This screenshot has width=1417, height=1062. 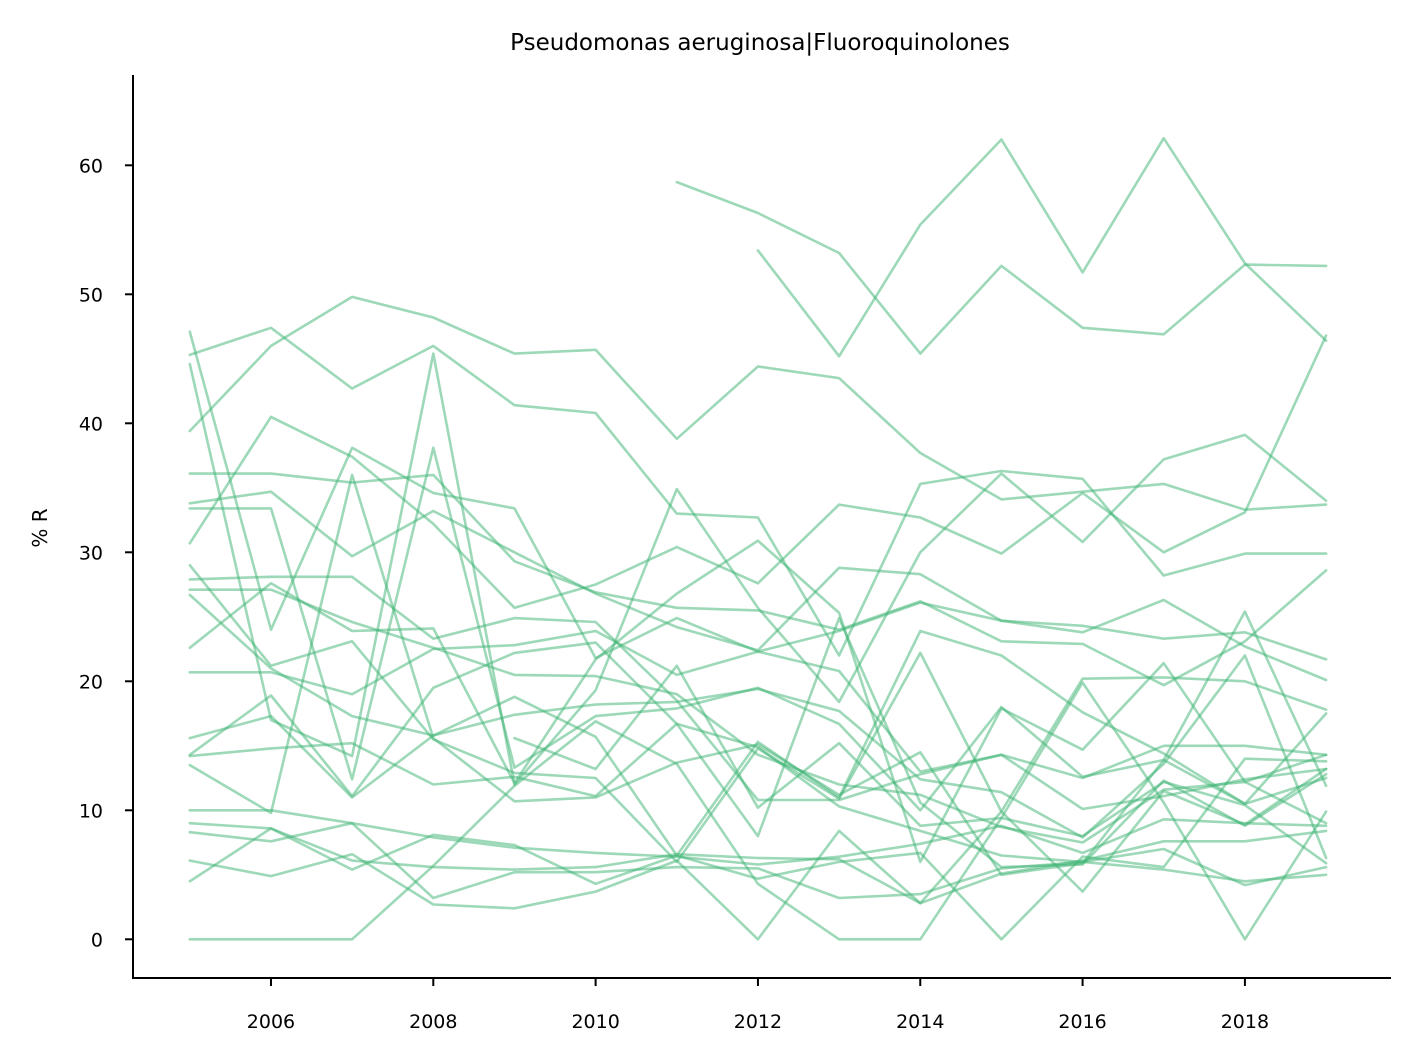 What do you see at coordinates (433, 1022) in the screenshot?
I see `x-tick-label: 2008` at bounding box center [433, 1022].